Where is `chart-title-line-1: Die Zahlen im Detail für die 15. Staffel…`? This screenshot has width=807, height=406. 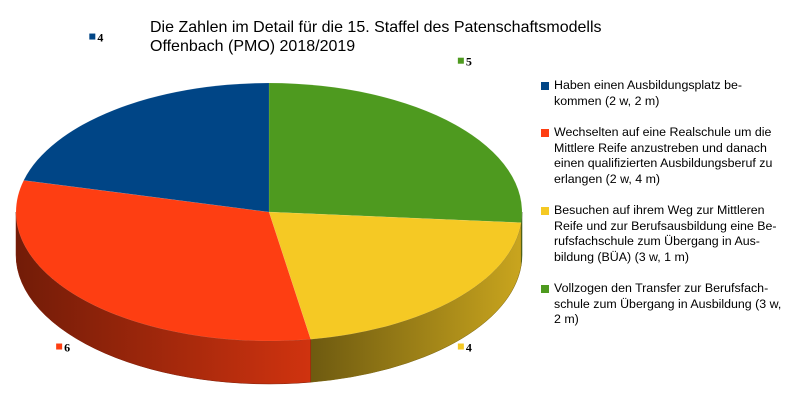
chart-title-line-1: Die Zahlen im Detail für die 15. Staffel… is located at coordinates (376, 27).